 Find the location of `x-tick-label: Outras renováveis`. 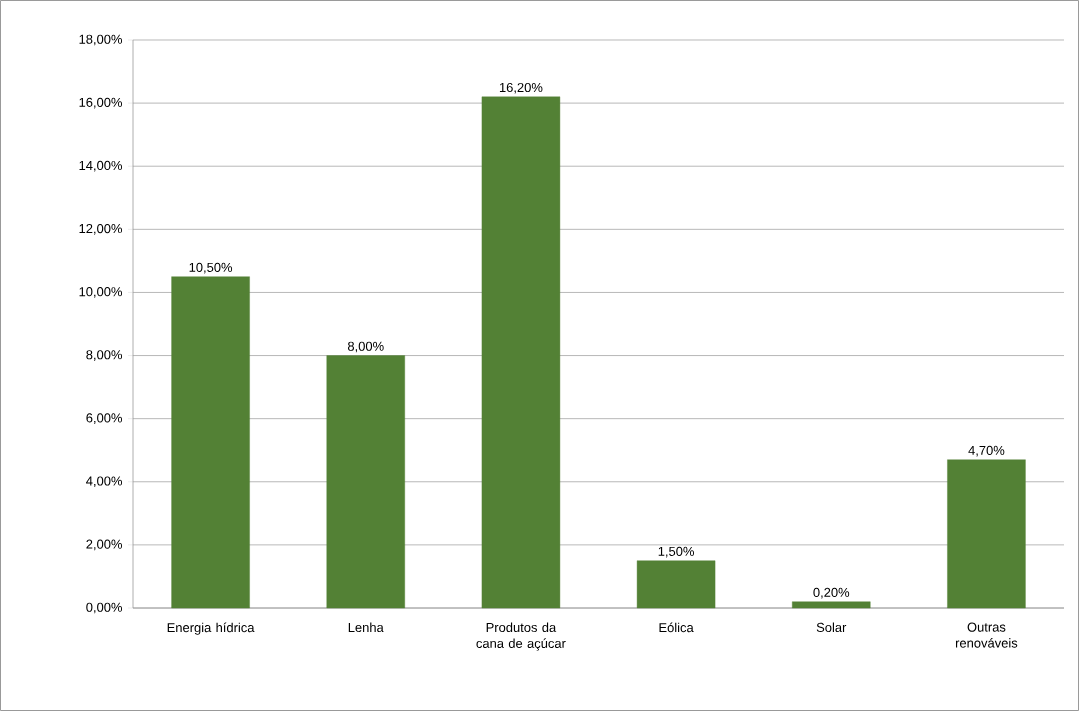

x-tick-label: Outras renováveis is located at coordinates (986, 635).